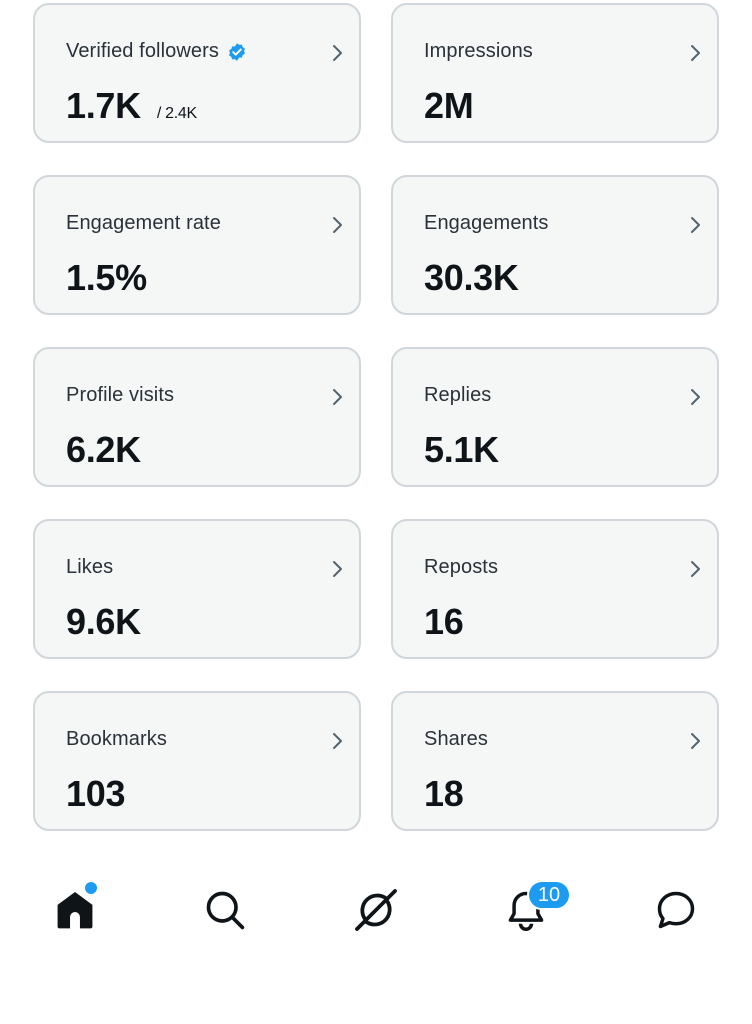 Image resolution: width=752 pixels, height=1024 pixels. Describe the element at coordinates (486, 223) in the screenshot. I see `card-label: Engagements` at that location.